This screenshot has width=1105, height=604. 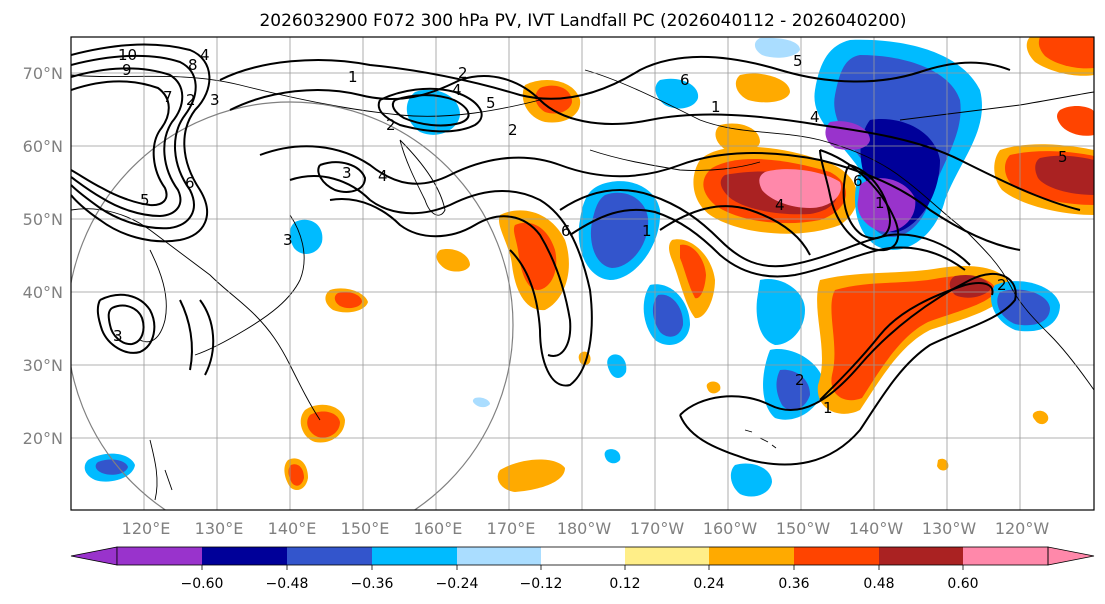 I want to click on contour-label: 10, so click(x=127, y=55).